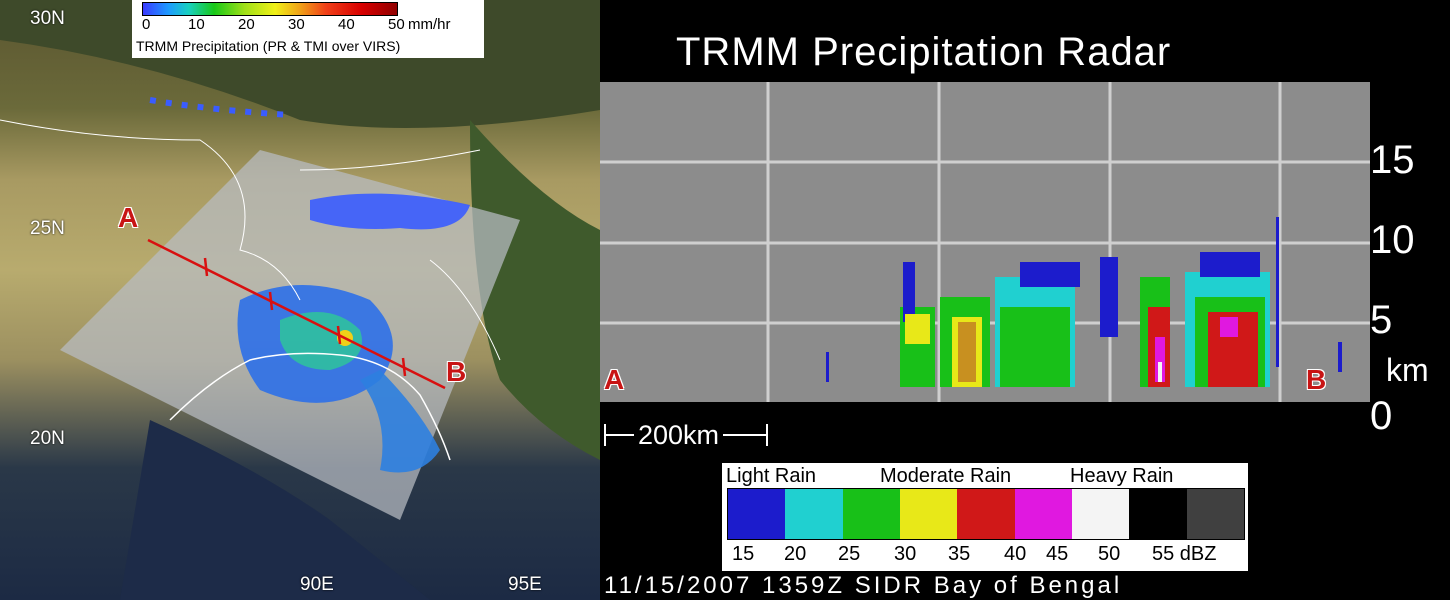  Describe the element at coordinates (246, 24) in the screenshot. I see `colorbar-tick: 20` at that location.